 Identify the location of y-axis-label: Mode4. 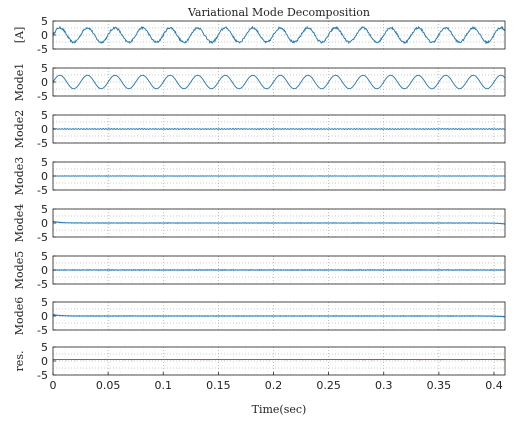
(19, 223).